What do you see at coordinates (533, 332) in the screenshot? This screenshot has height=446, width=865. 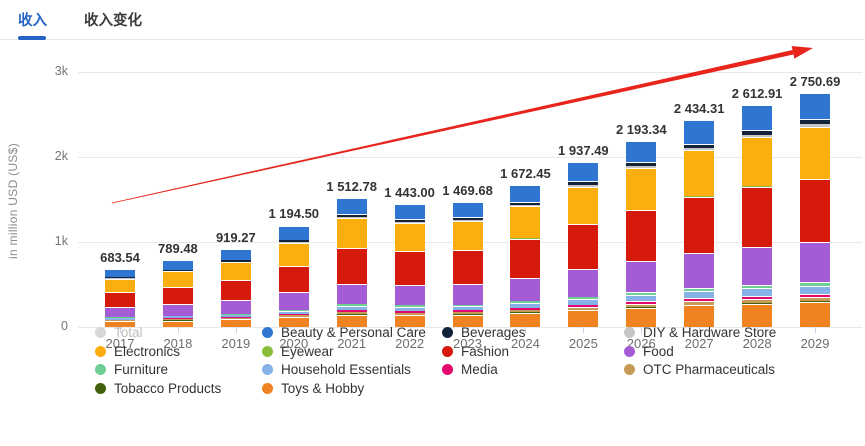 I see `legend-item-beverages: Beverages` at bounding box center [533, 332].